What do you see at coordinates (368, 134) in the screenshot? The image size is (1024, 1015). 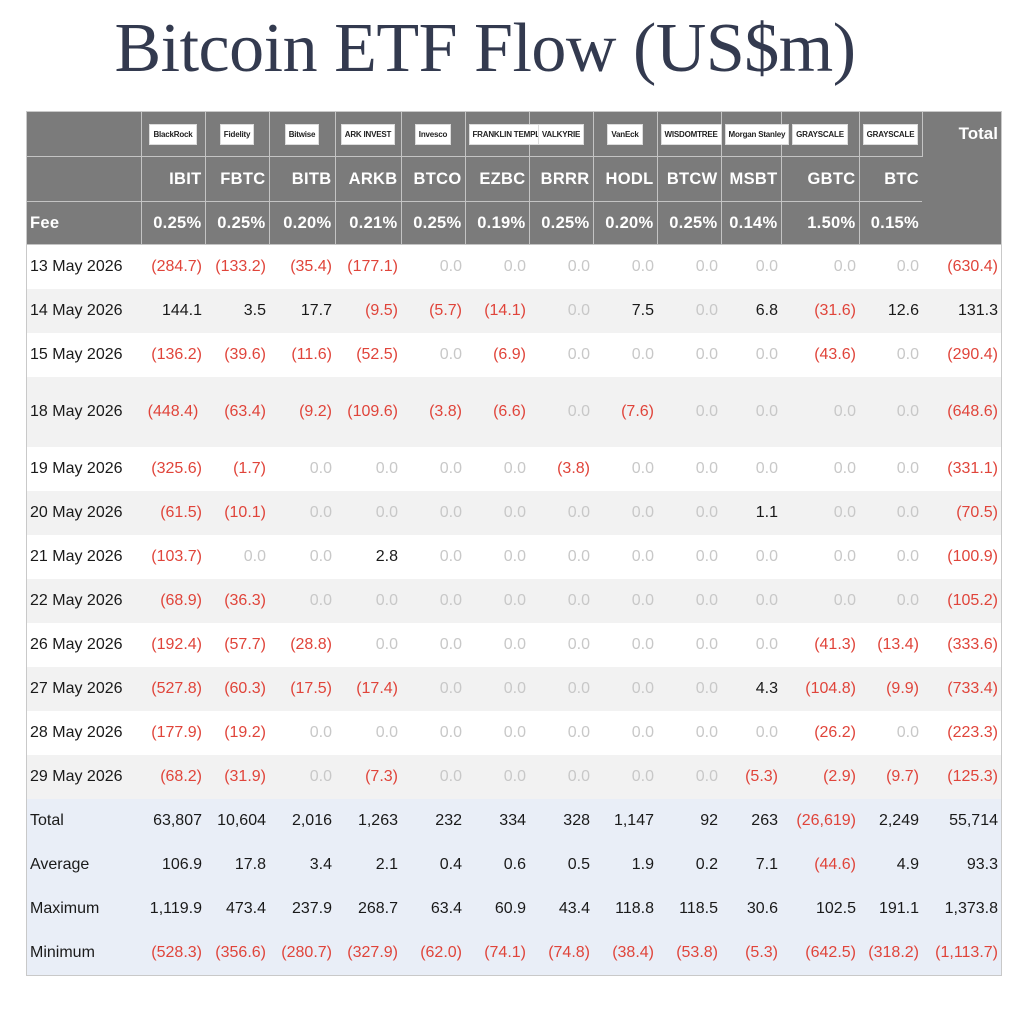 I see `issuer-logo-cell: ARK INVEST` at bounding box center [368, 134].